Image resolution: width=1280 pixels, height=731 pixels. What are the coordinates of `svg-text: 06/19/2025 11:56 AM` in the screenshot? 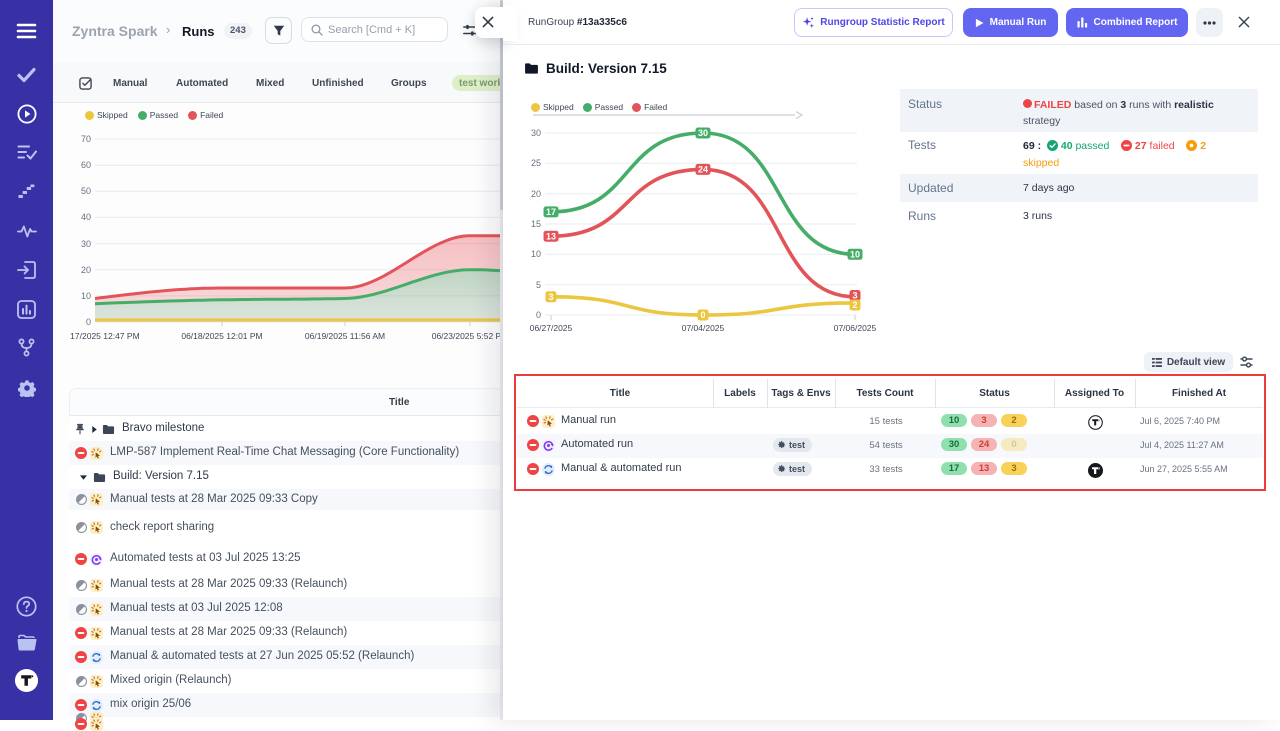 It's located at (345, 336).